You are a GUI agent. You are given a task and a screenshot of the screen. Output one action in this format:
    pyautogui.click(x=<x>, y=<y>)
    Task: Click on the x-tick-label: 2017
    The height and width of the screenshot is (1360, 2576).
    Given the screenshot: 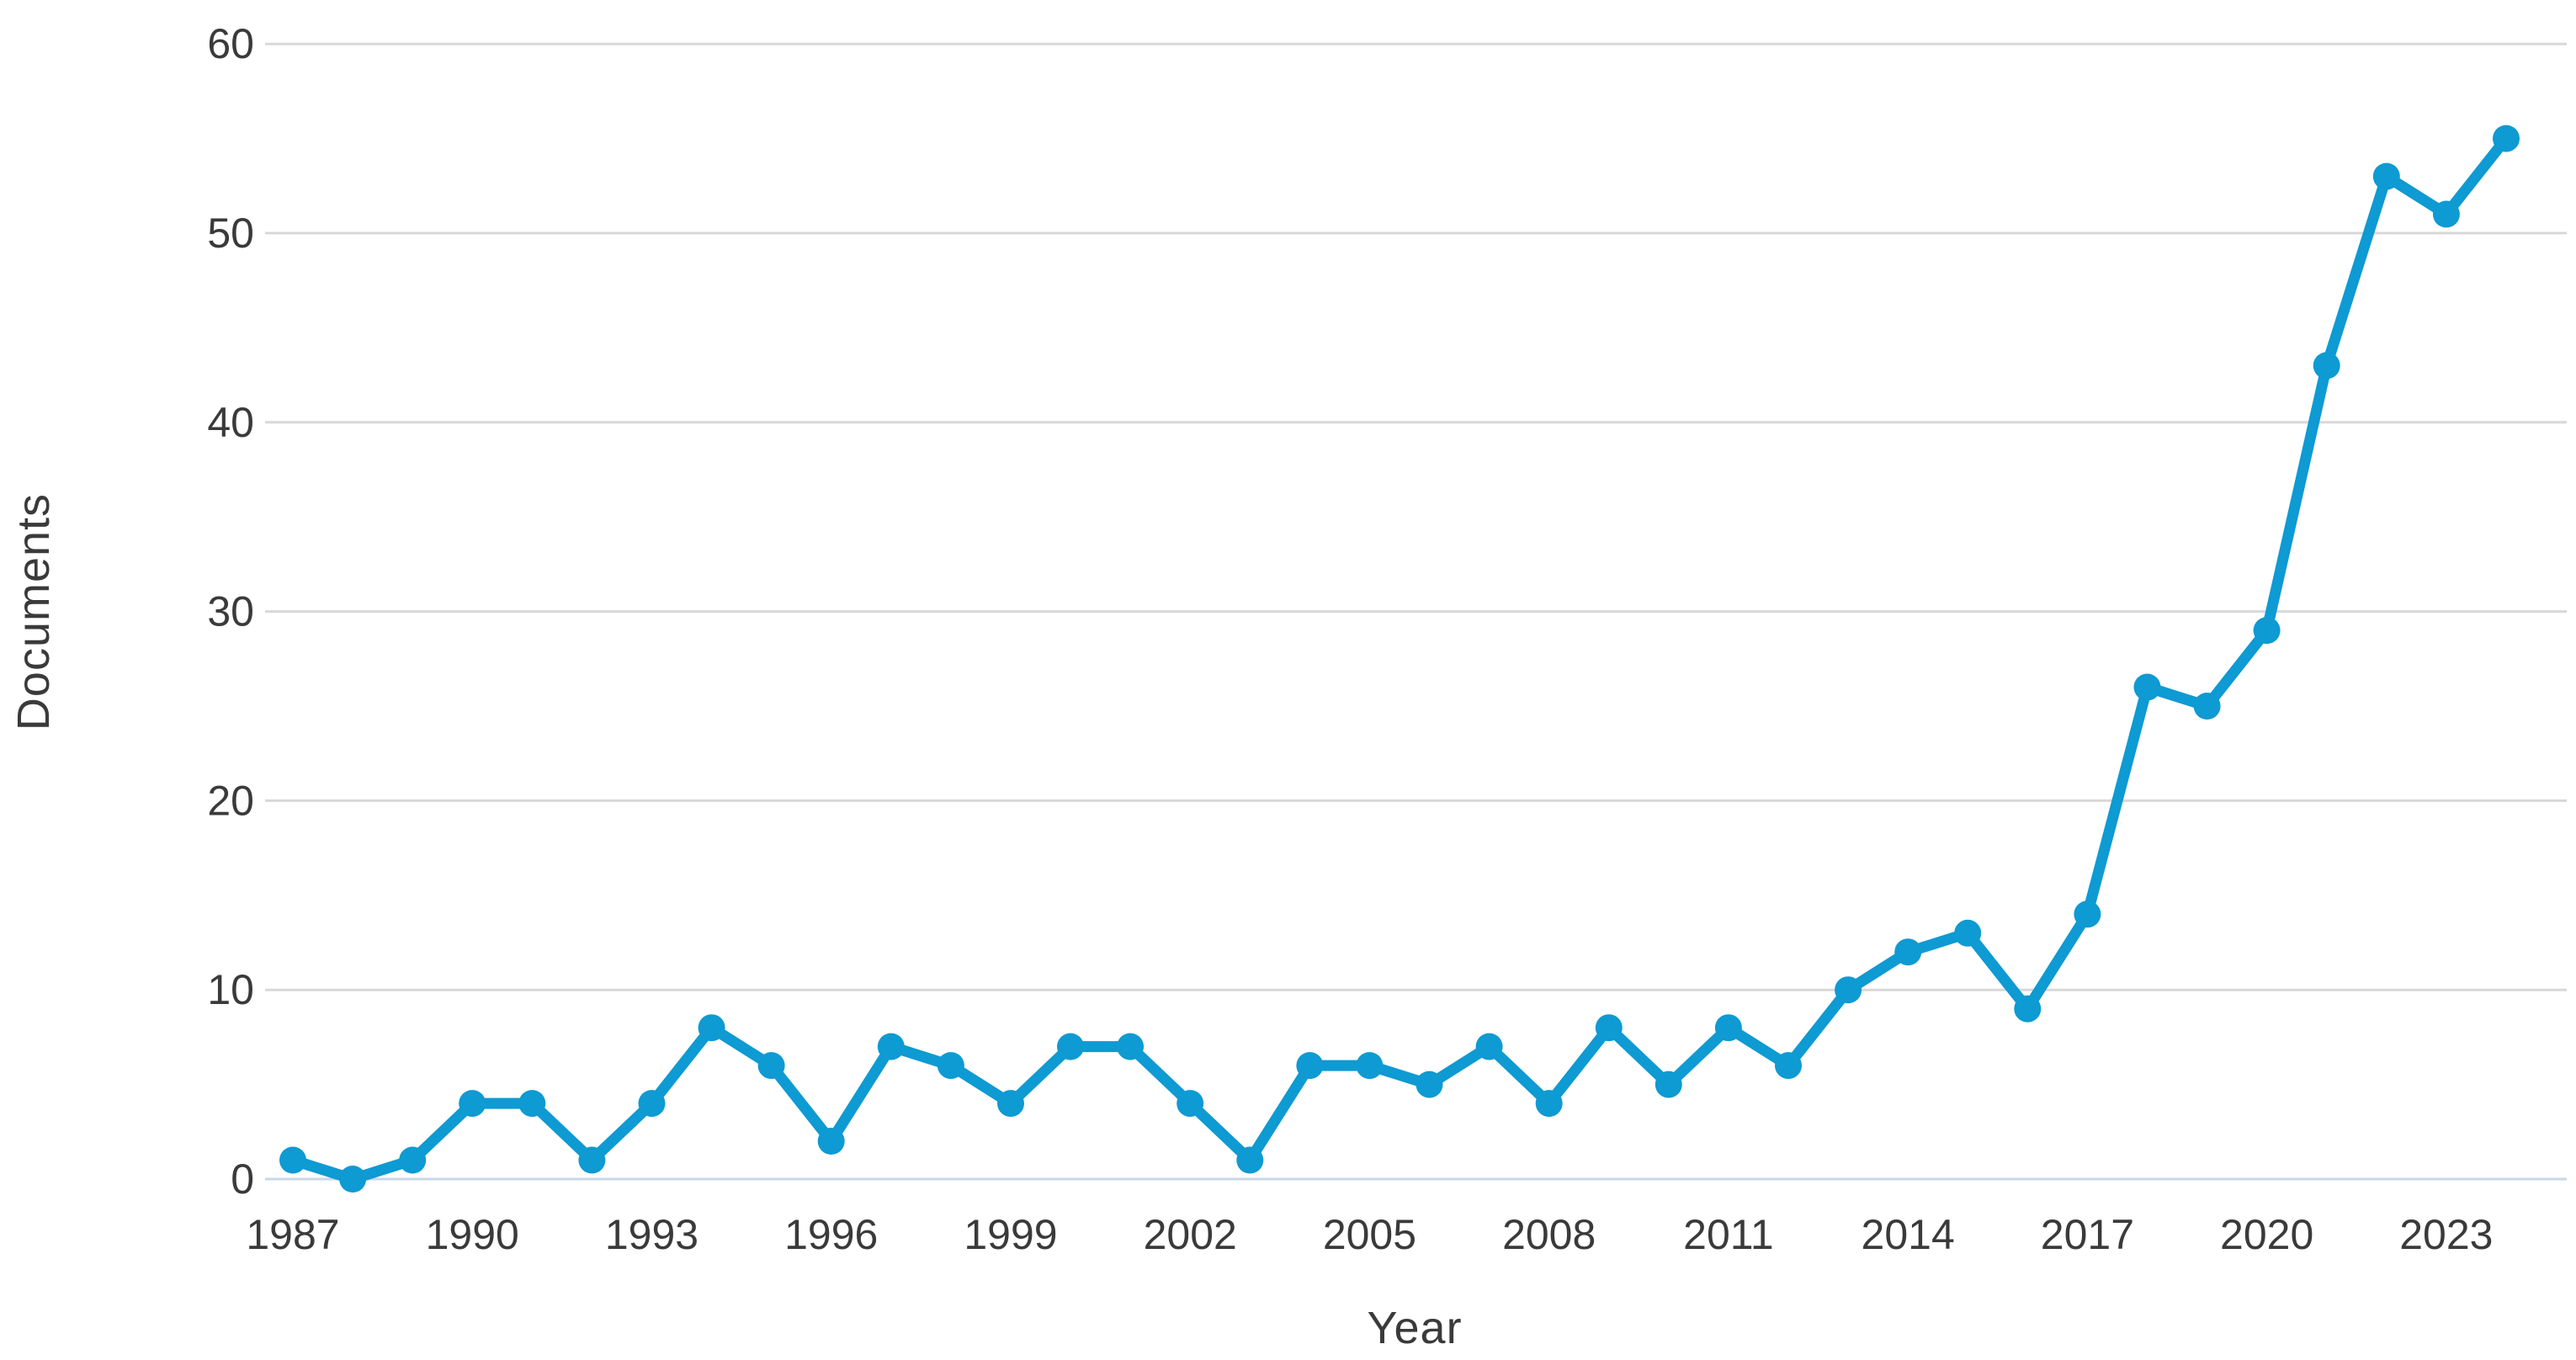 What is the action you would take?
    pyautogui.click(x=2087, y=1234)
    